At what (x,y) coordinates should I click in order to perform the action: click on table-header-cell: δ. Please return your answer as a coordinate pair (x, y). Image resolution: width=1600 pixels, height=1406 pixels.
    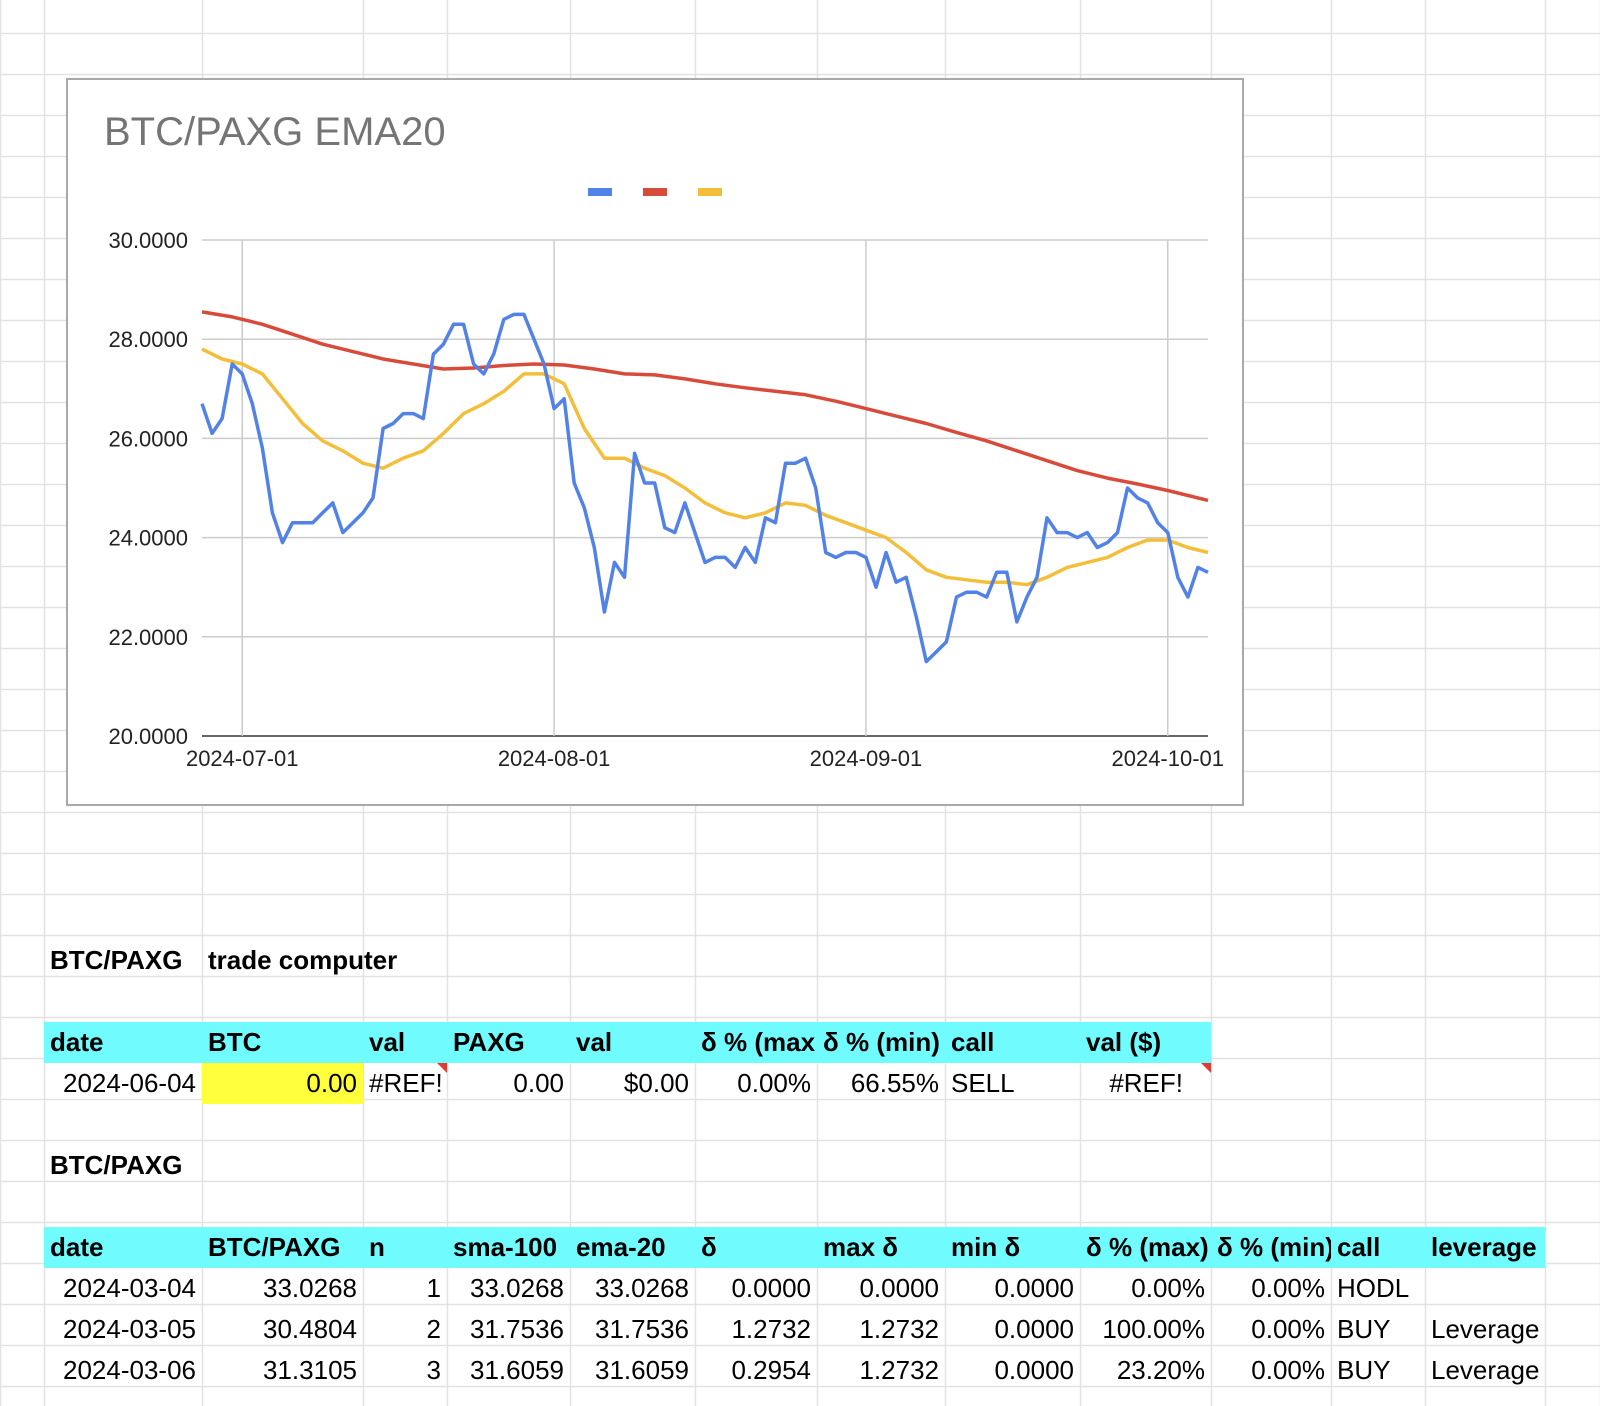
    Looking at the image, I should click on (756, 1247).